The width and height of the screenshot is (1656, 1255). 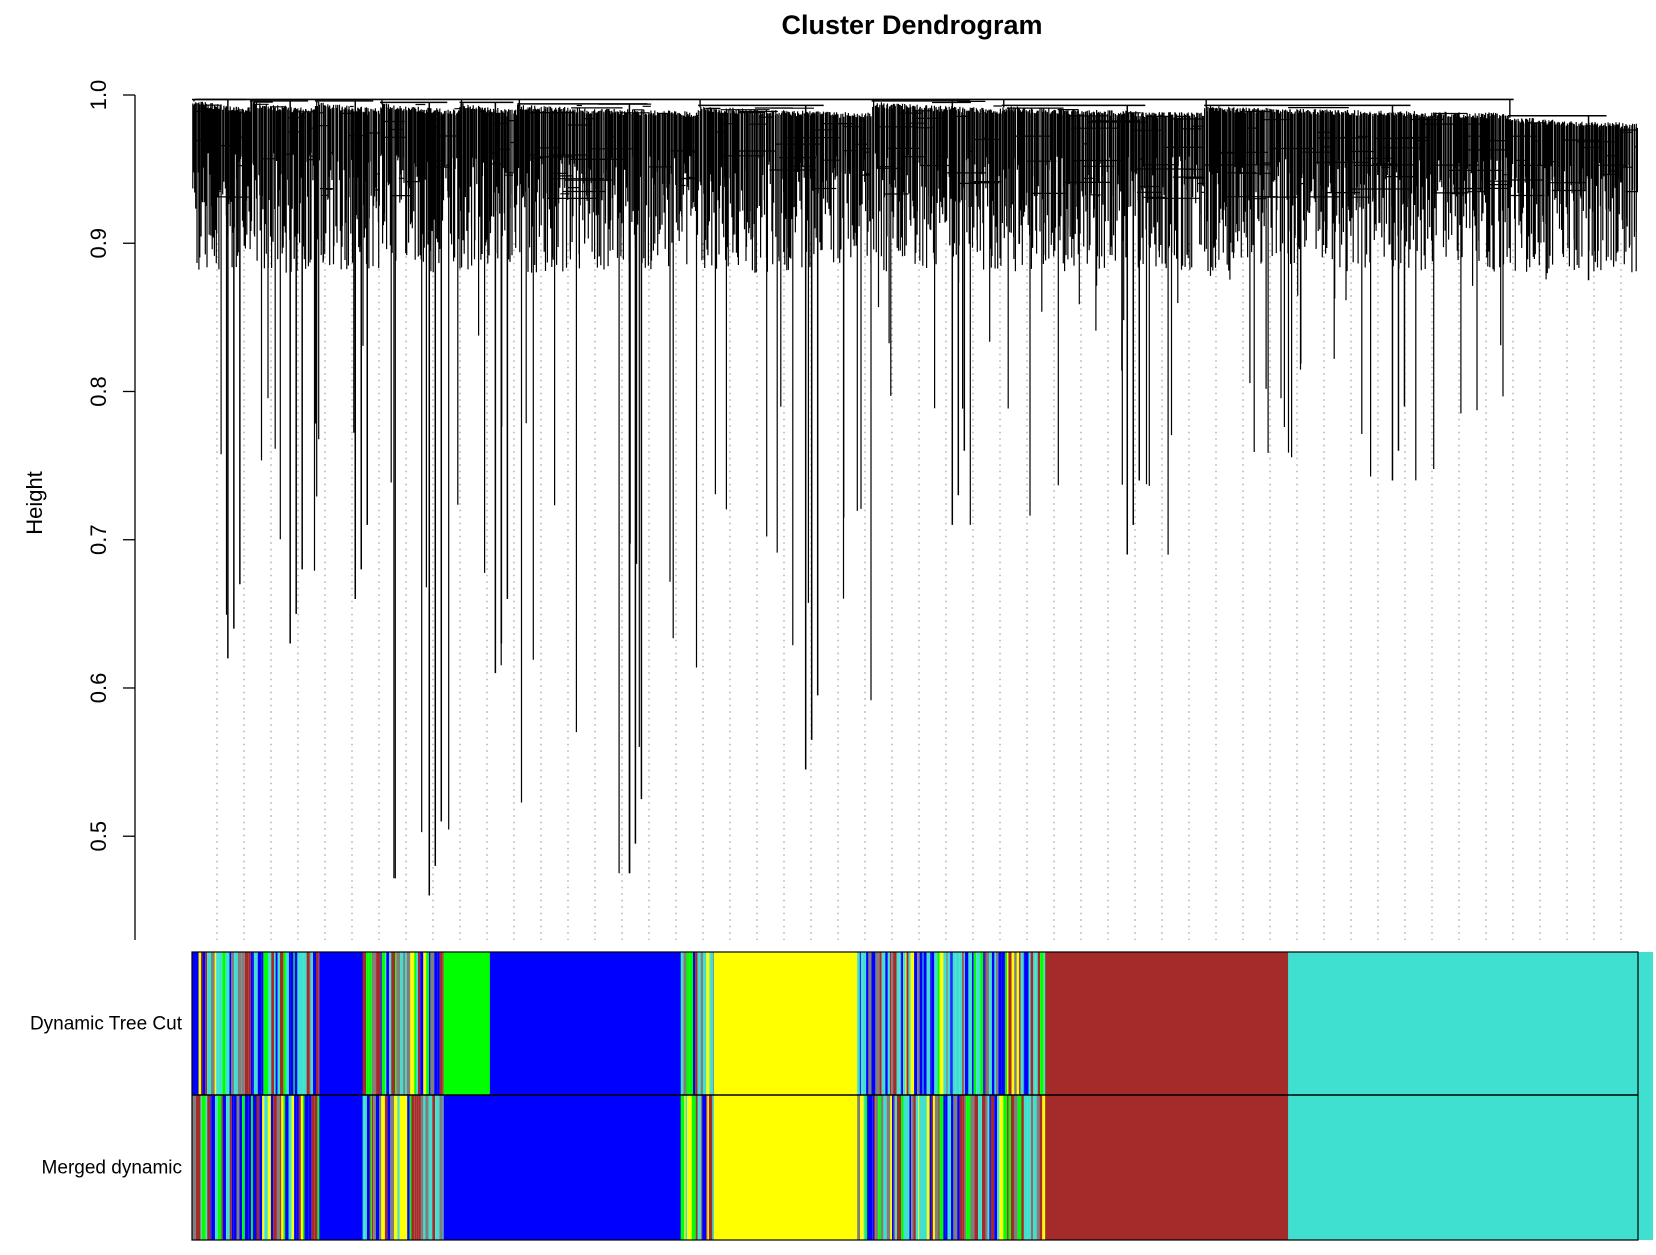 What do you see at coordinates (106, 1024) in the screenshot?
I see `color-row-label: Dynamic Tree Cut` at bounding box center [106, 1024].